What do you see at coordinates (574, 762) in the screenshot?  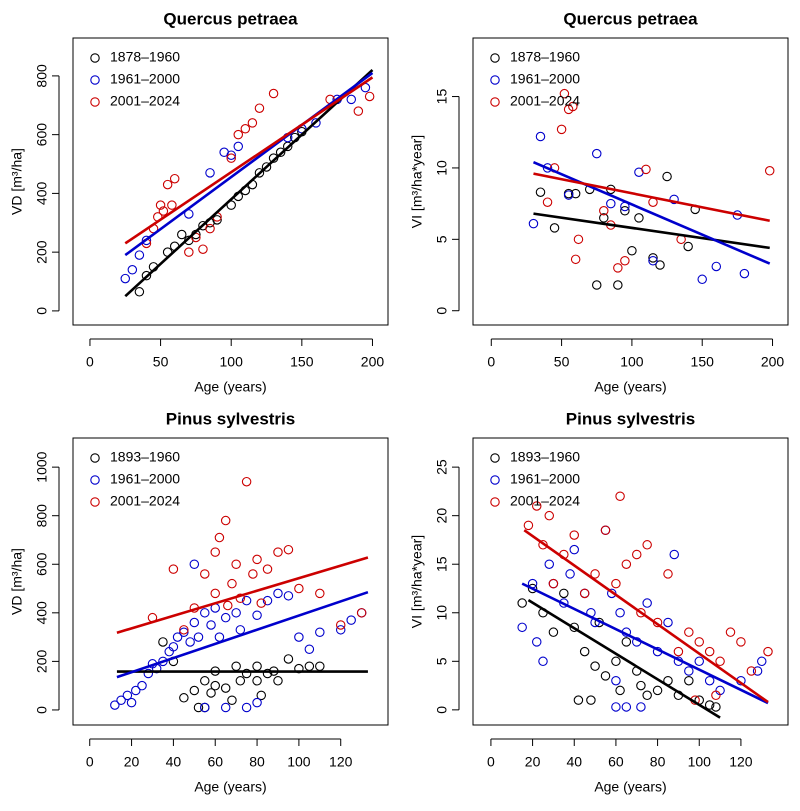 I see `x-tick-label: 40` at bounding box center [574, 762].